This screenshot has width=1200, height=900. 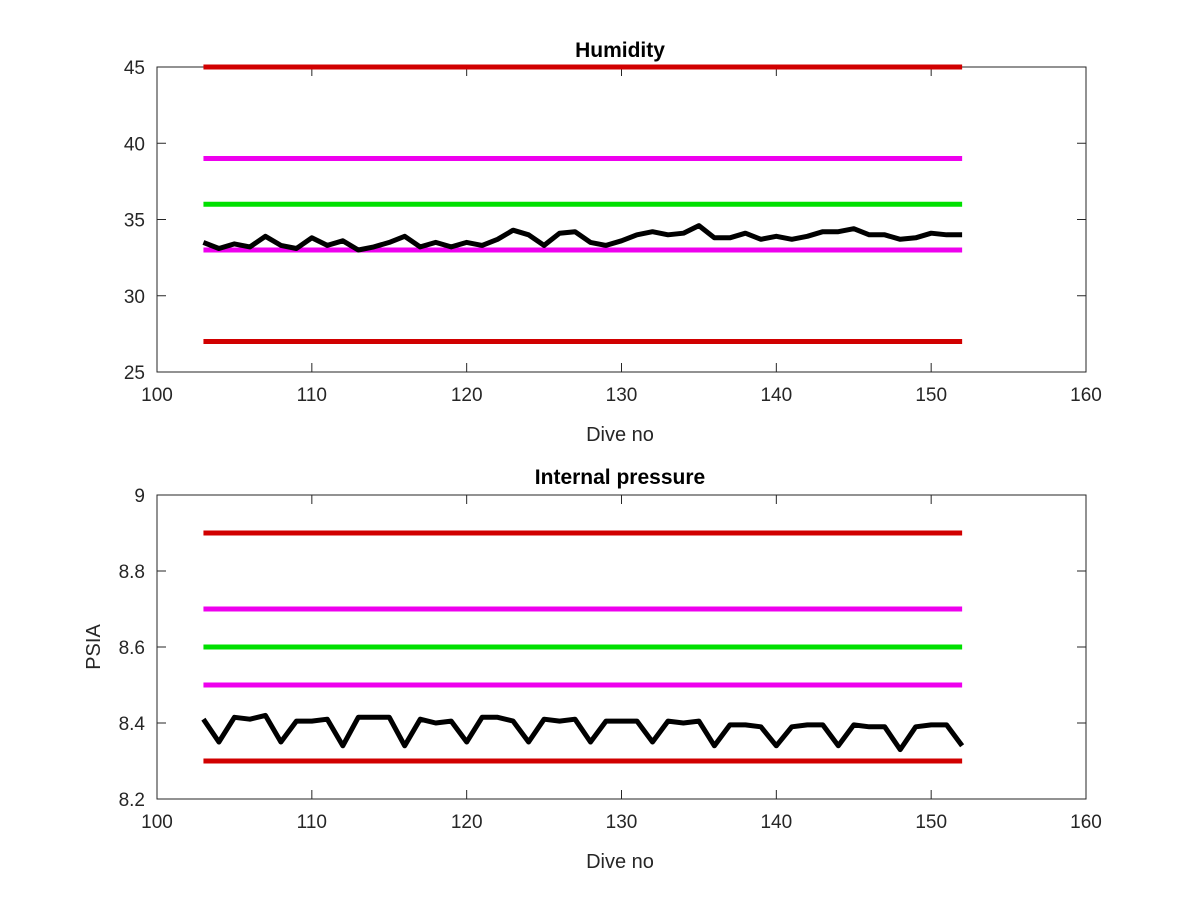 What do you see at coordinates (1086, 822) in the screenshot?
I see `pressure-x-tick-label: 160` at bounding box center [1086, 822].